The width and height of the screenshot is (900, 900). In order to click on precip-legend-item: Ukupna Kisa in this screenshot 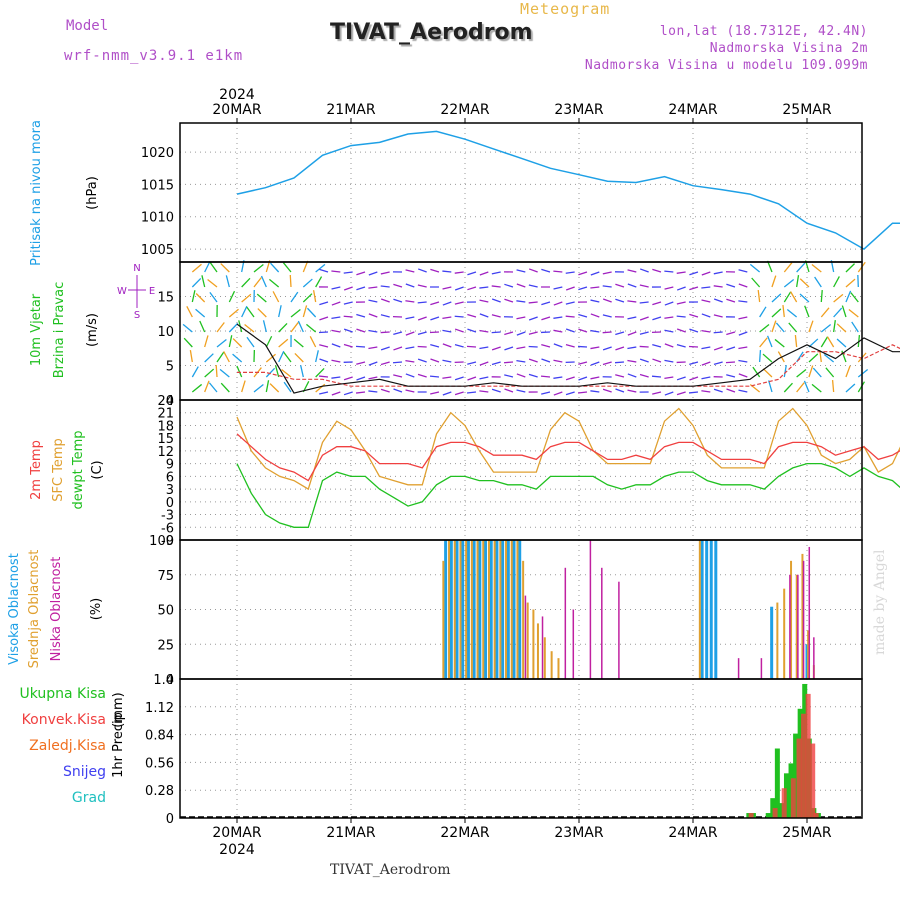, I will do `click(62, 694)`.